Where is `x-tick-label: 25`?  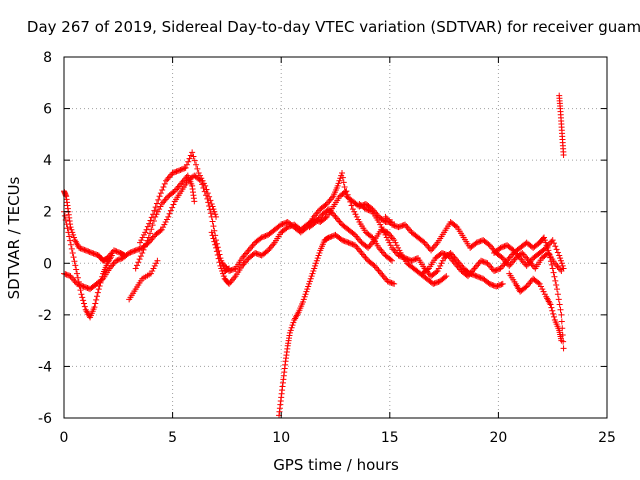 x-tick-label: 25 is located at coordinates (607, 438).